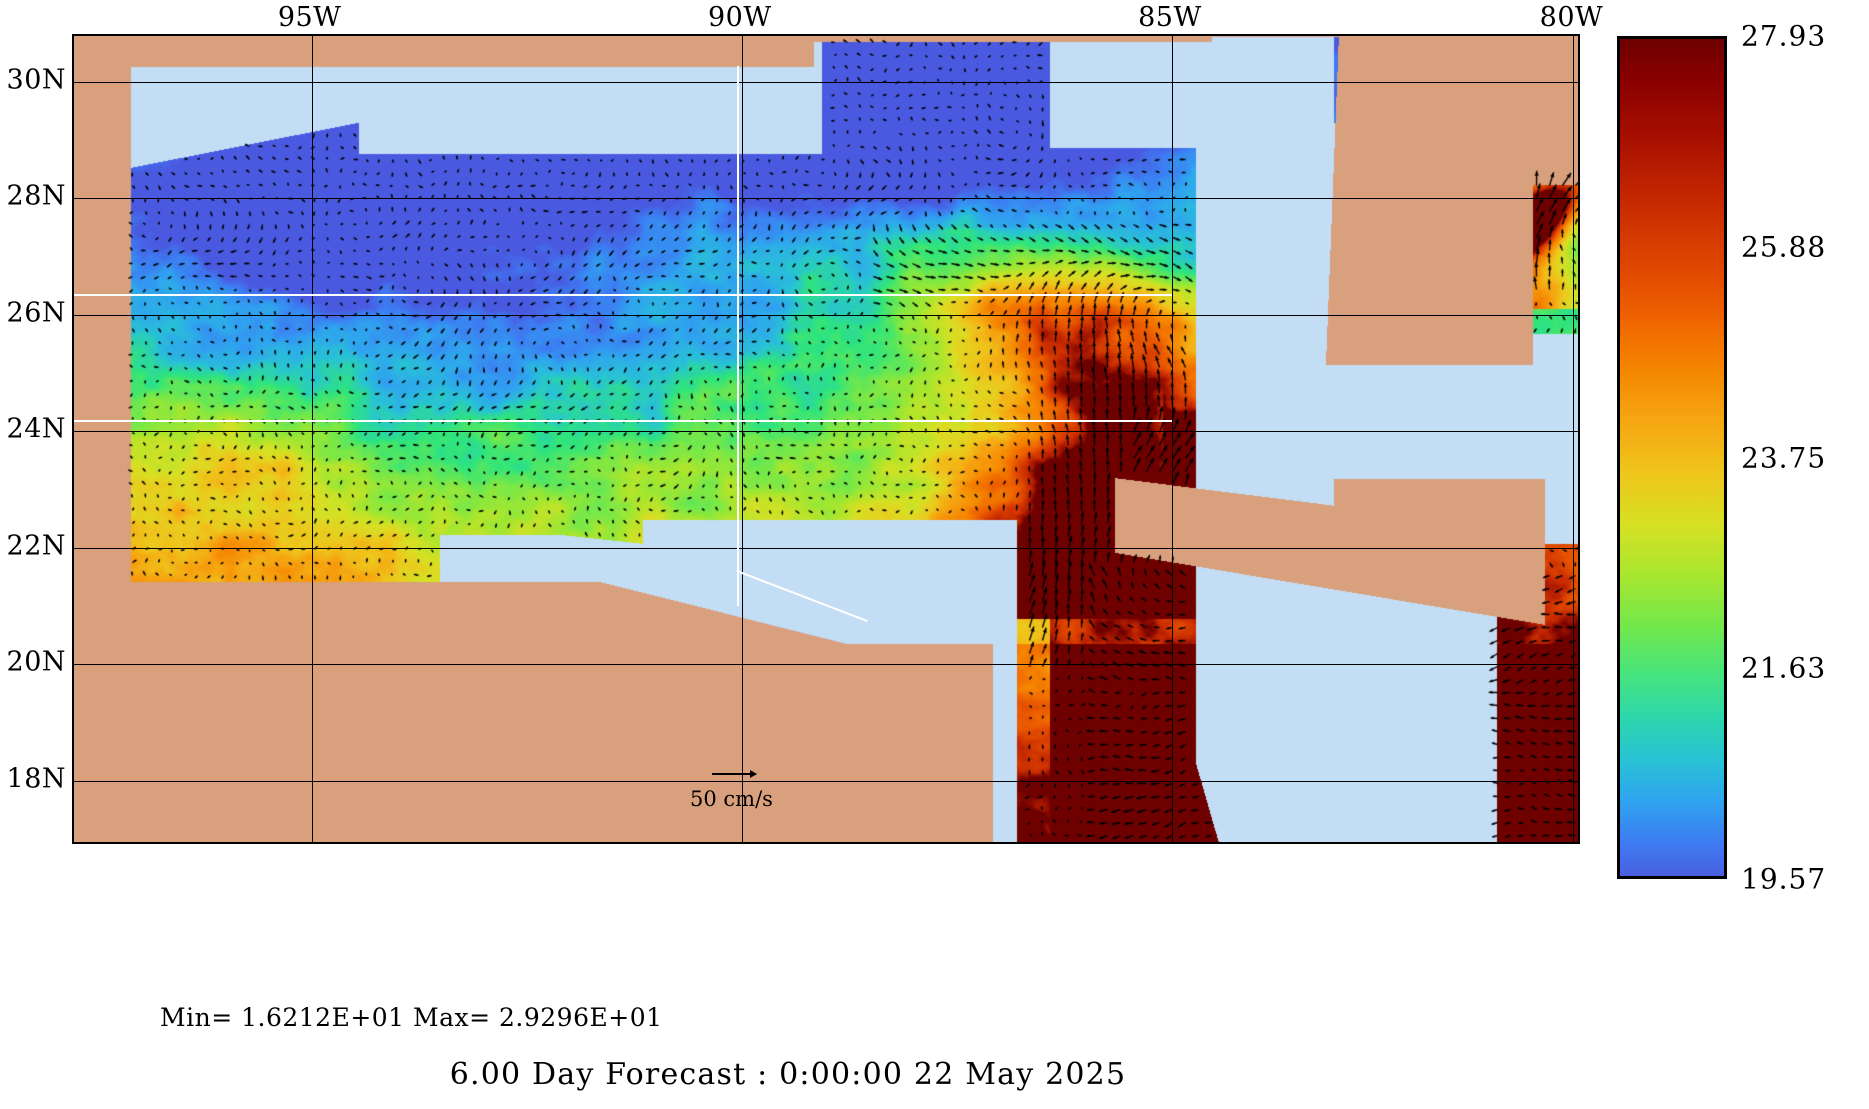  Describe the element at coordinates (826, 781) in the screenshot. I see `gridline-parallel-18n` at that location.